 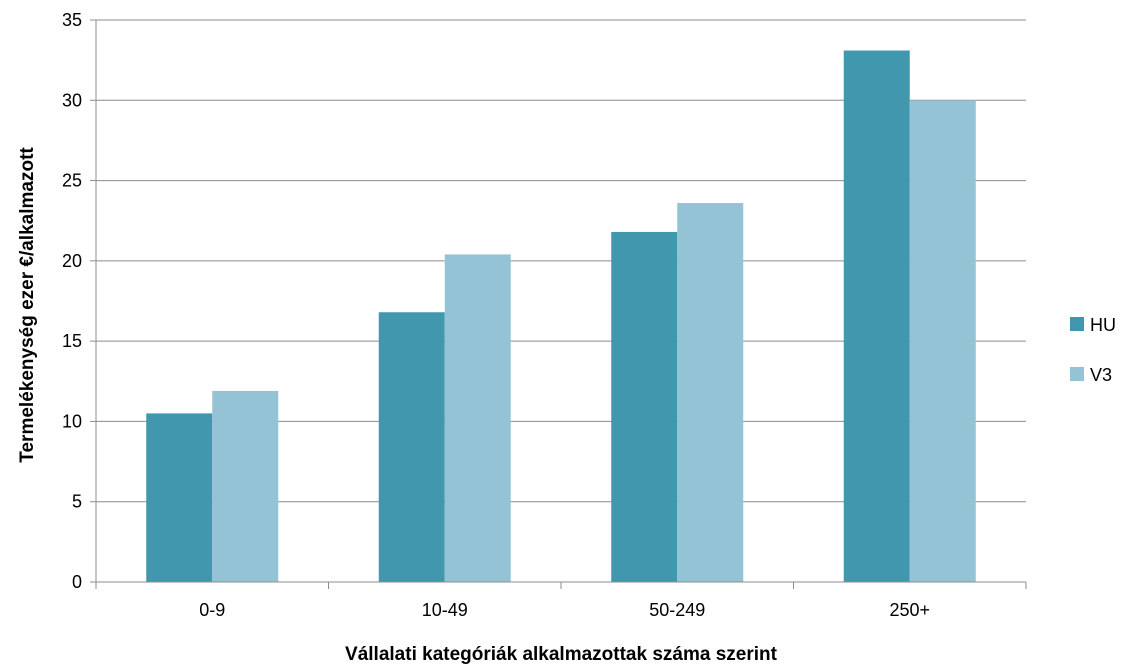 What do you see at coordinates (72, 100) in the screenshot?
I see `y-tick-label: 30` at bounding box center [72, 100].